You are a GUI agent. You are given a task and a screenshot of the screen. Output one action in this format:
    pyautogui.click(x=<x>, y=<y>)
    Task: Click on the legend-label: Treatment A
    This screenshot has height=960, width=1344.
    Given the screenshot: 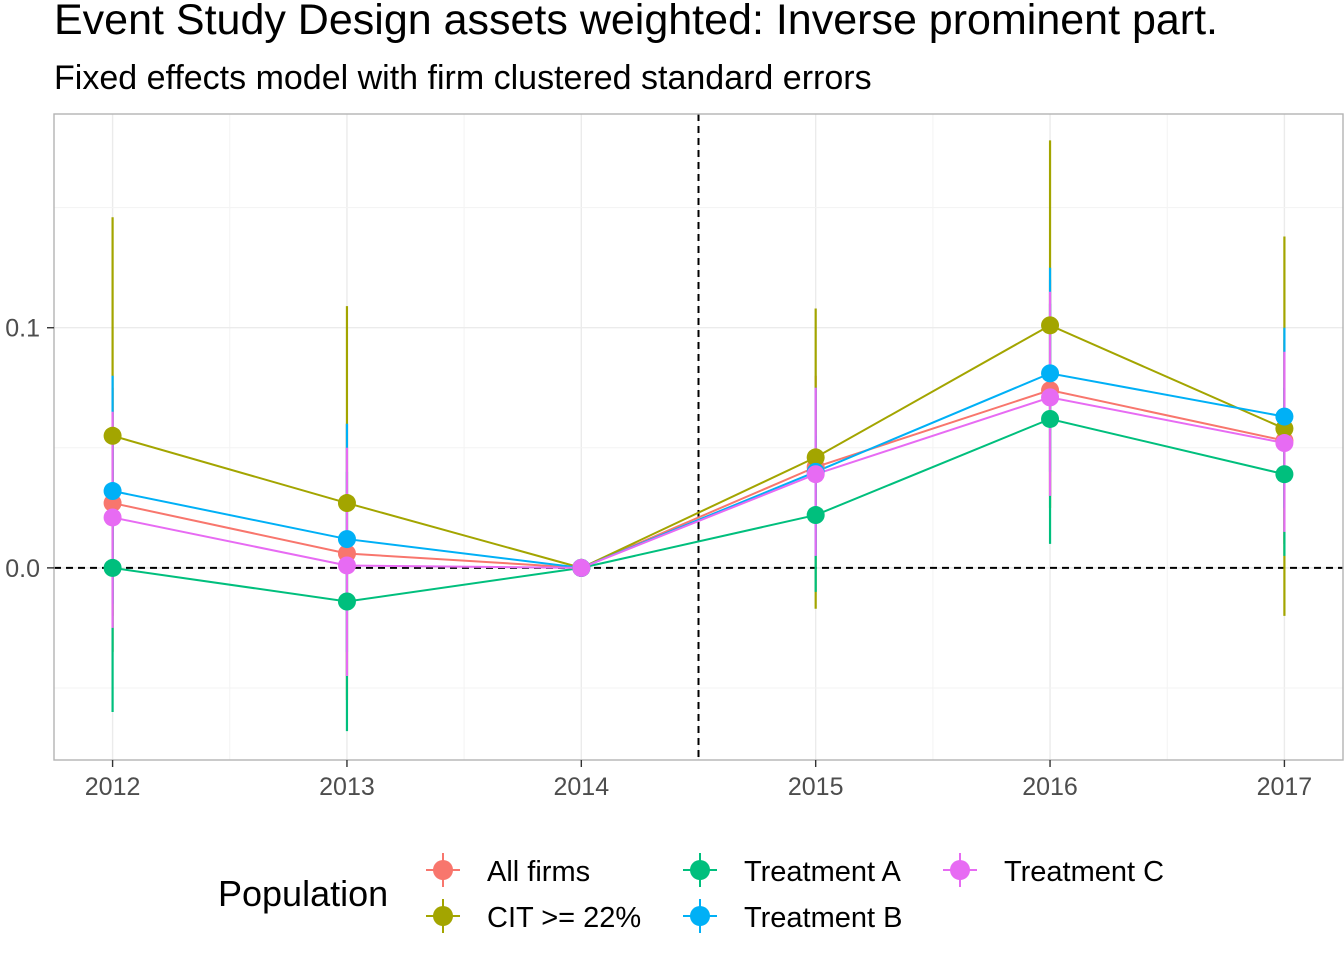 What is the action you would take?
    pyautogui.click(x=823, y=872)
    